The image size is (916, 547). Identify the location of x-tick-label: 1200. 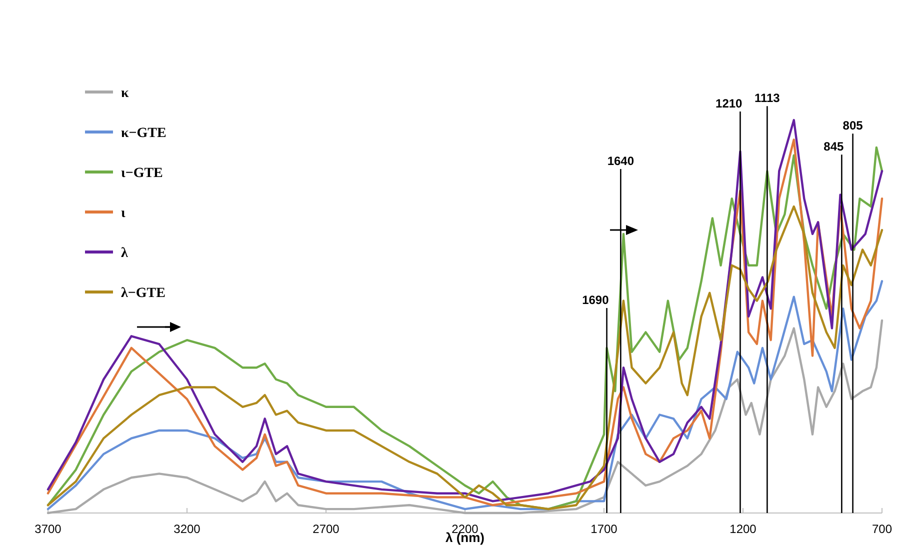
(743, 529).